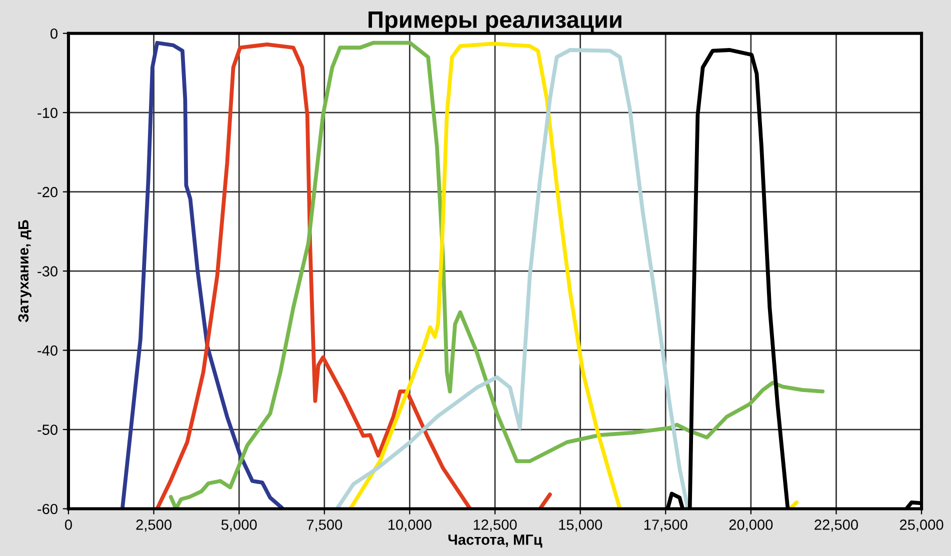 Image resolution: width=951 pixels, height=556 pixels. I want to click on x-tick-label: 5,000, so click(239, 526).